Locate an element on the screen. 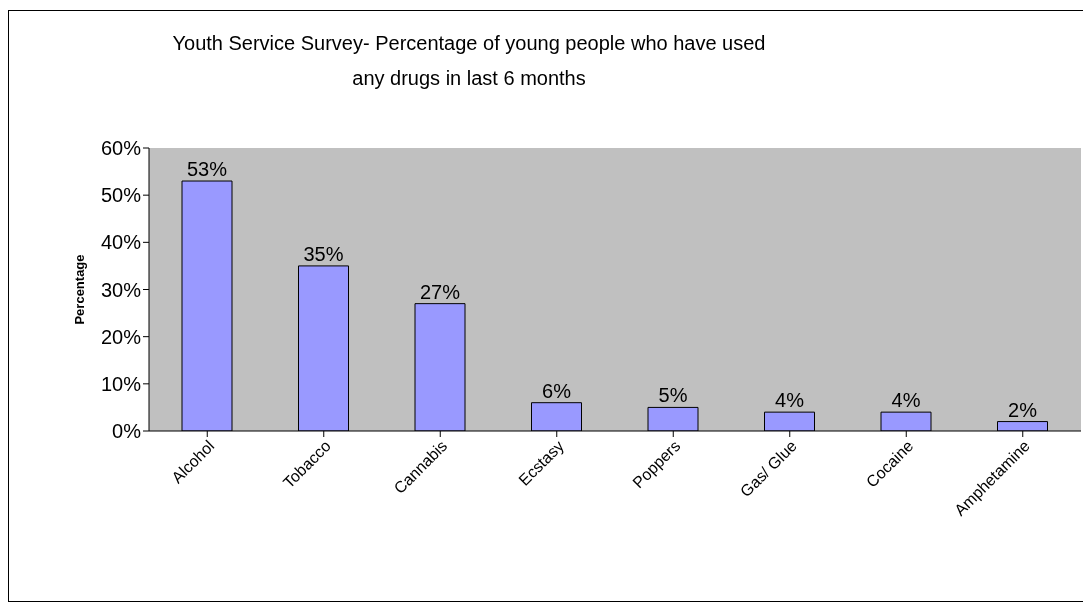 The image size is (1083, 603). chart-title: Youth Service Survey- Percentage of young people who have used any drugs in last 6 months is located at coordinates (469, 61).